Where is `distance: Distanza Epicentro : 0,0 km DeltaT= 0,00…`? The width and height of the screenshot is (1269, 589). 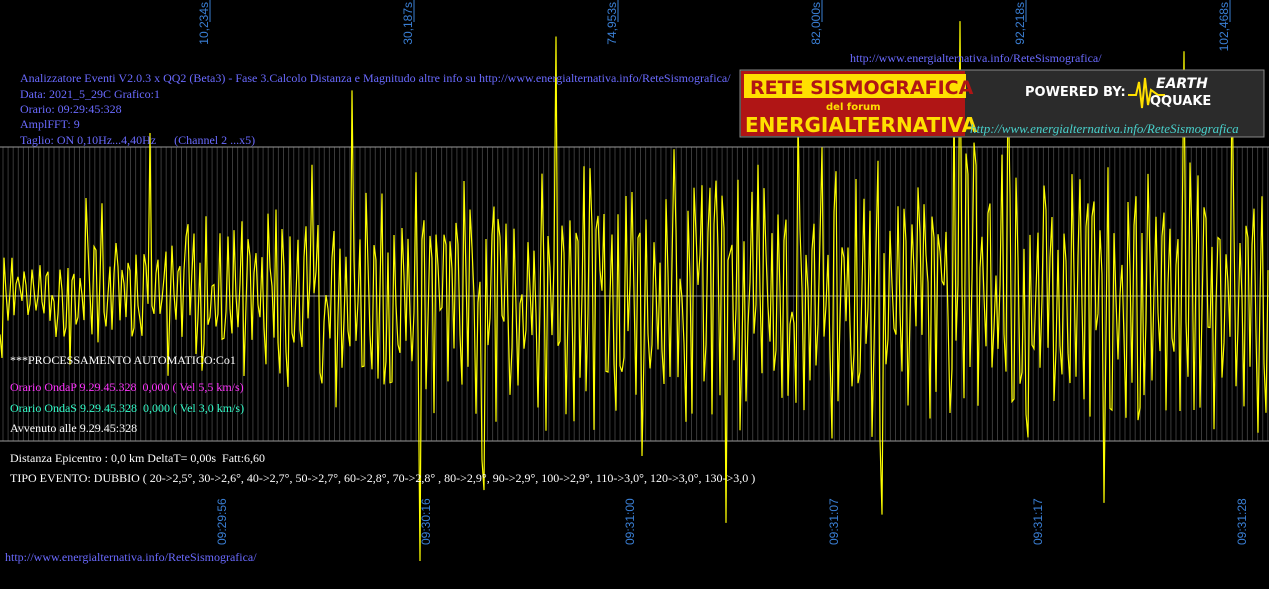 distance: Distanza Epicentro : 0,0 km DeltaT= 0,00… is located at coordinates (137, 458).